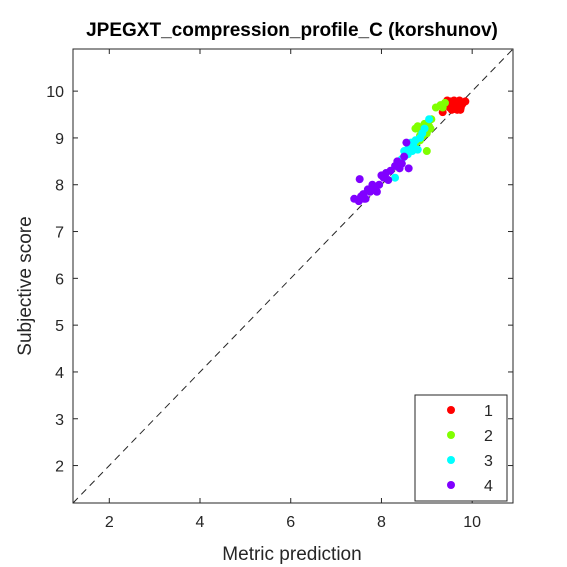 The width and height of the screenshot is (567, 567). Describe the element at coordinates (291, 554) in the screenshot. I see `x-axis-title: Metric prediction` at that location.